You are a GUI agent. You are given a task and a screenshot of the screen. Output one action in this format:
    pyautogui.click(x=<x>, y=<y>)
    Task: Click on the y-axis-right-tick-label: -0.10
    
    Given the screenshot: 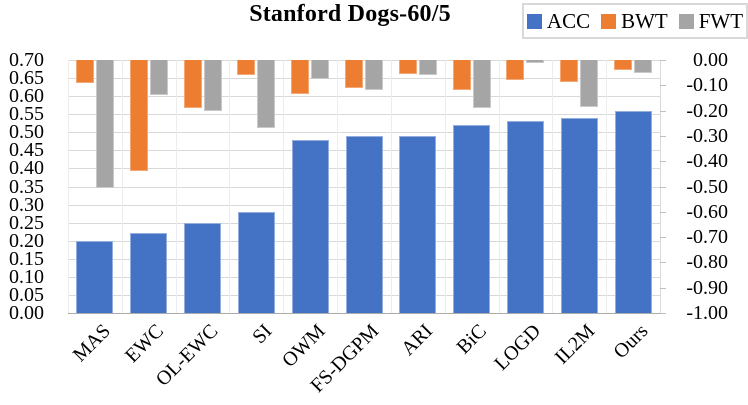 What is the action you would take?
    pyautogui.click(x=707, y=85)
    